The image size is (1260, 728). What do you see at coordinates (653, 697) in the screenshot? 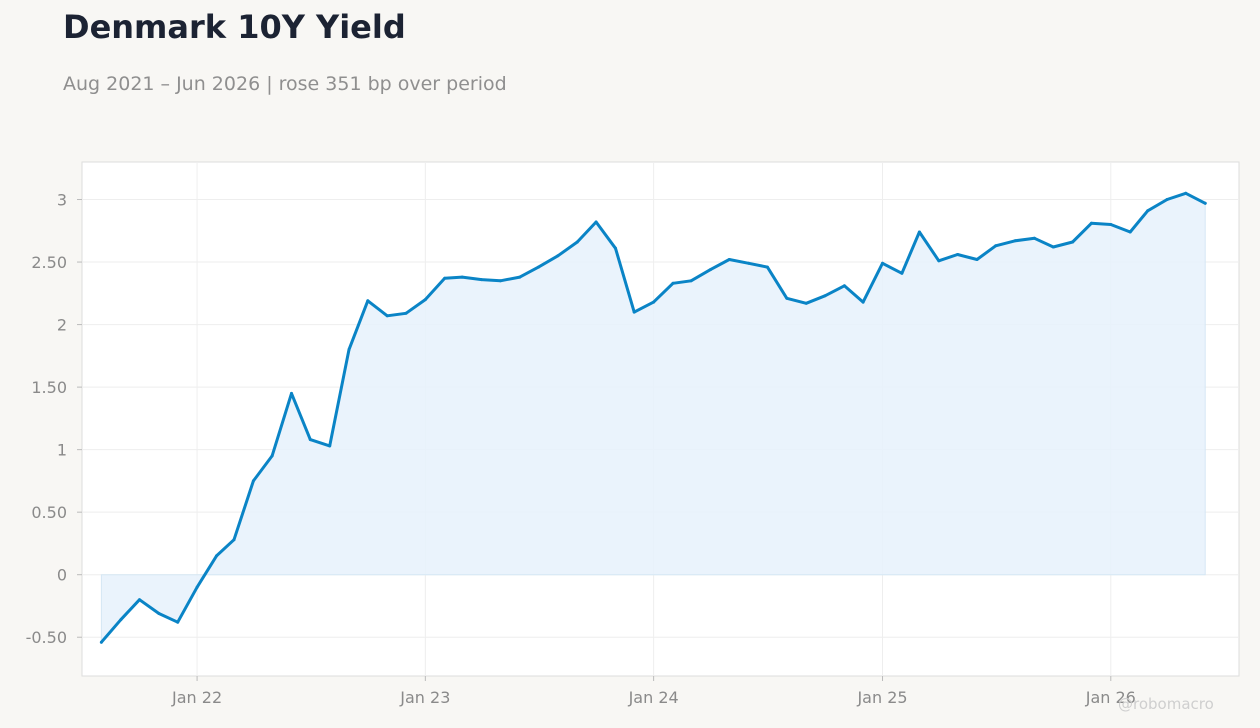
I see `x-tick-label: Jan 24` at bounding box center [653, 697].